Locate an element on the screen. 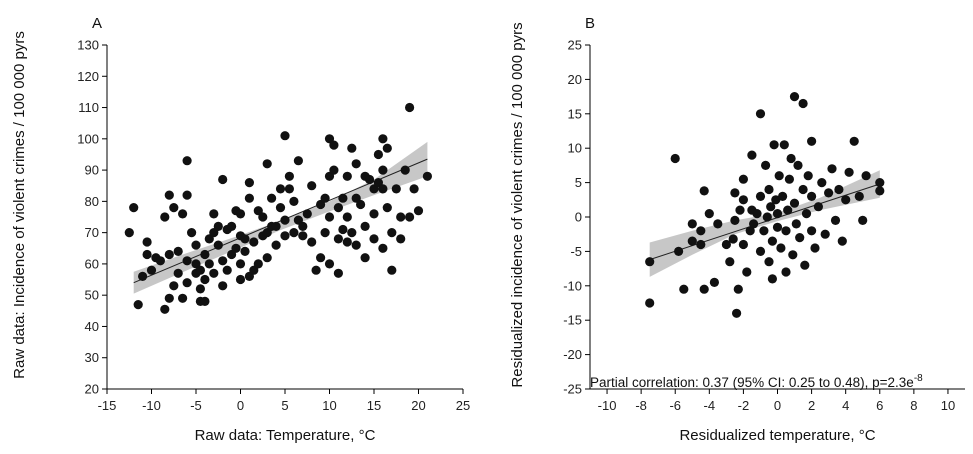 The image size is (973, 454). panel-letter: B is located at coordinates (590, 23).